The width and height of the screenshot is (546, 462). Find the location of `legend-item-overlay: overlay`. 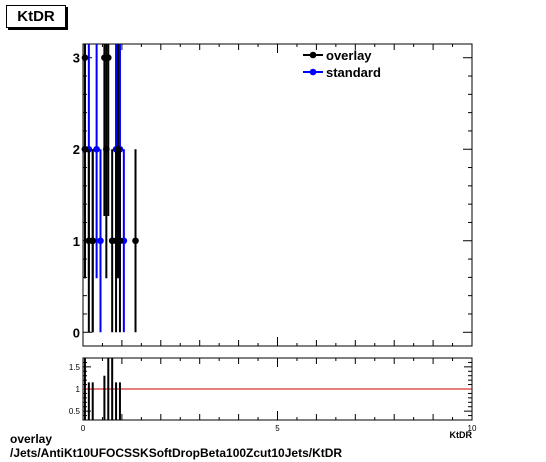

legend-item-overlay: overlay is located at coordinates (337, 55).